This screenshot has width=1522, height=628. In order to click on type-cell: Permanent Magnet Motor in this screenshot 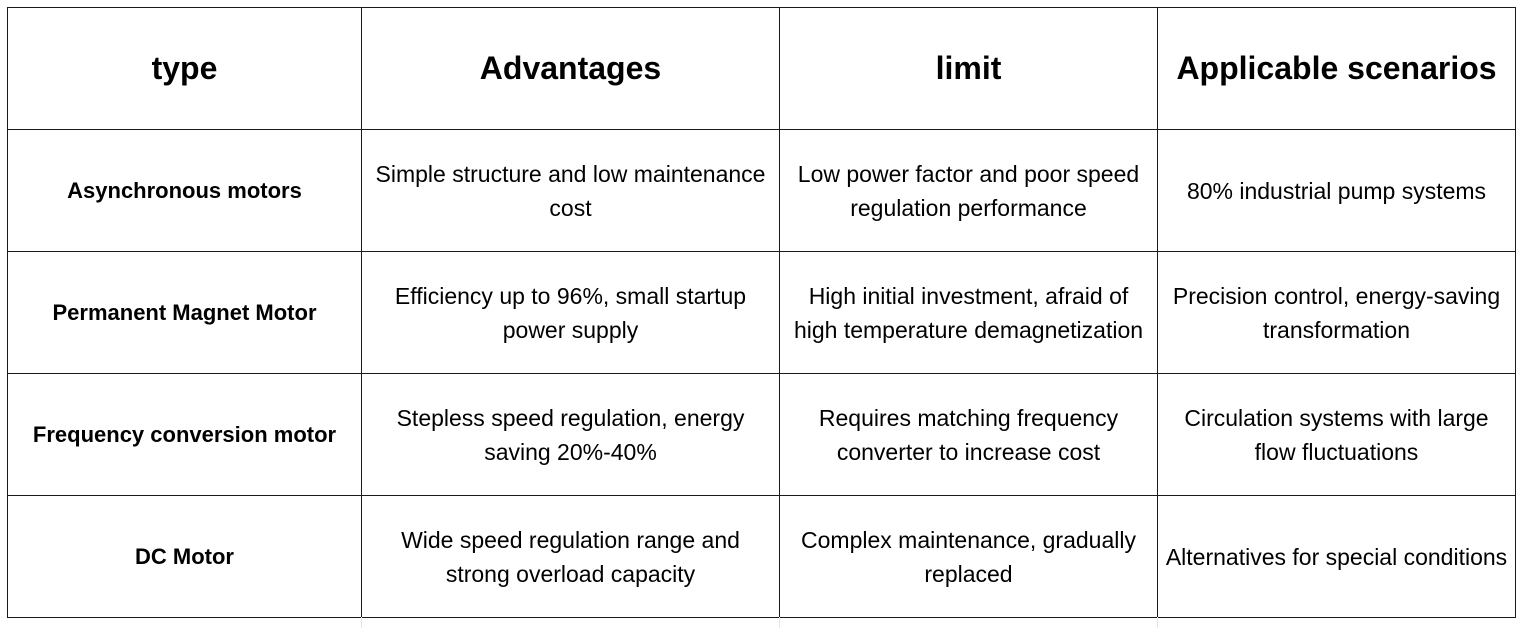, I will do `click(184, 312)`.